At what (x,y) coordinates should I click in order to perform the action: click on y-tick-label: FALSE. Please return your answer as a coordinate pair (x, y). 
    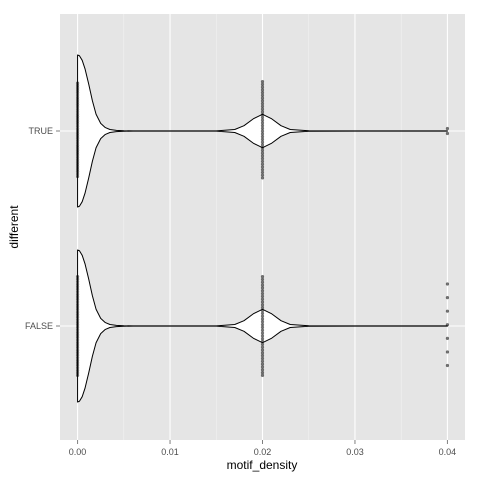
    Looking at the image, I should click on (39, 326).